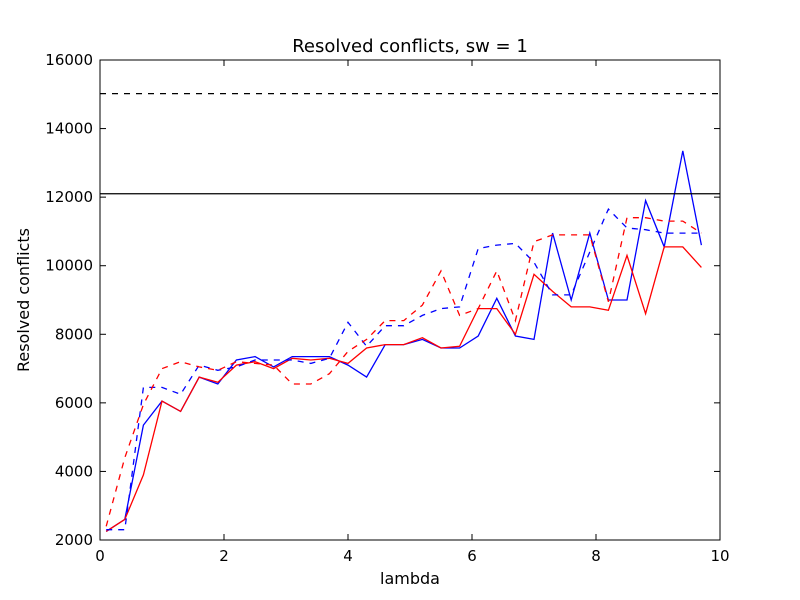  Describe the element at coordinates (69, 129) in the screenshot. I see `y-tick-label: 14000` at that location.